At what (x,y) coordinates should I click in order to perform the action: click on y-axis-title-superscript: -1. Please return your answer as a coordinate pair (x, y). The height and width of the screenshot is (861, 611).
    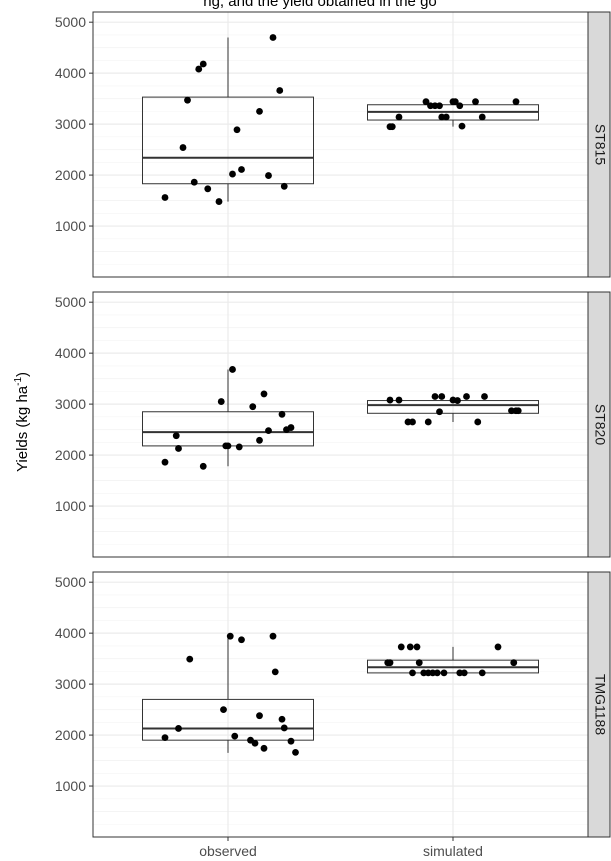
    Looking at the image, I should click on (18, 381).